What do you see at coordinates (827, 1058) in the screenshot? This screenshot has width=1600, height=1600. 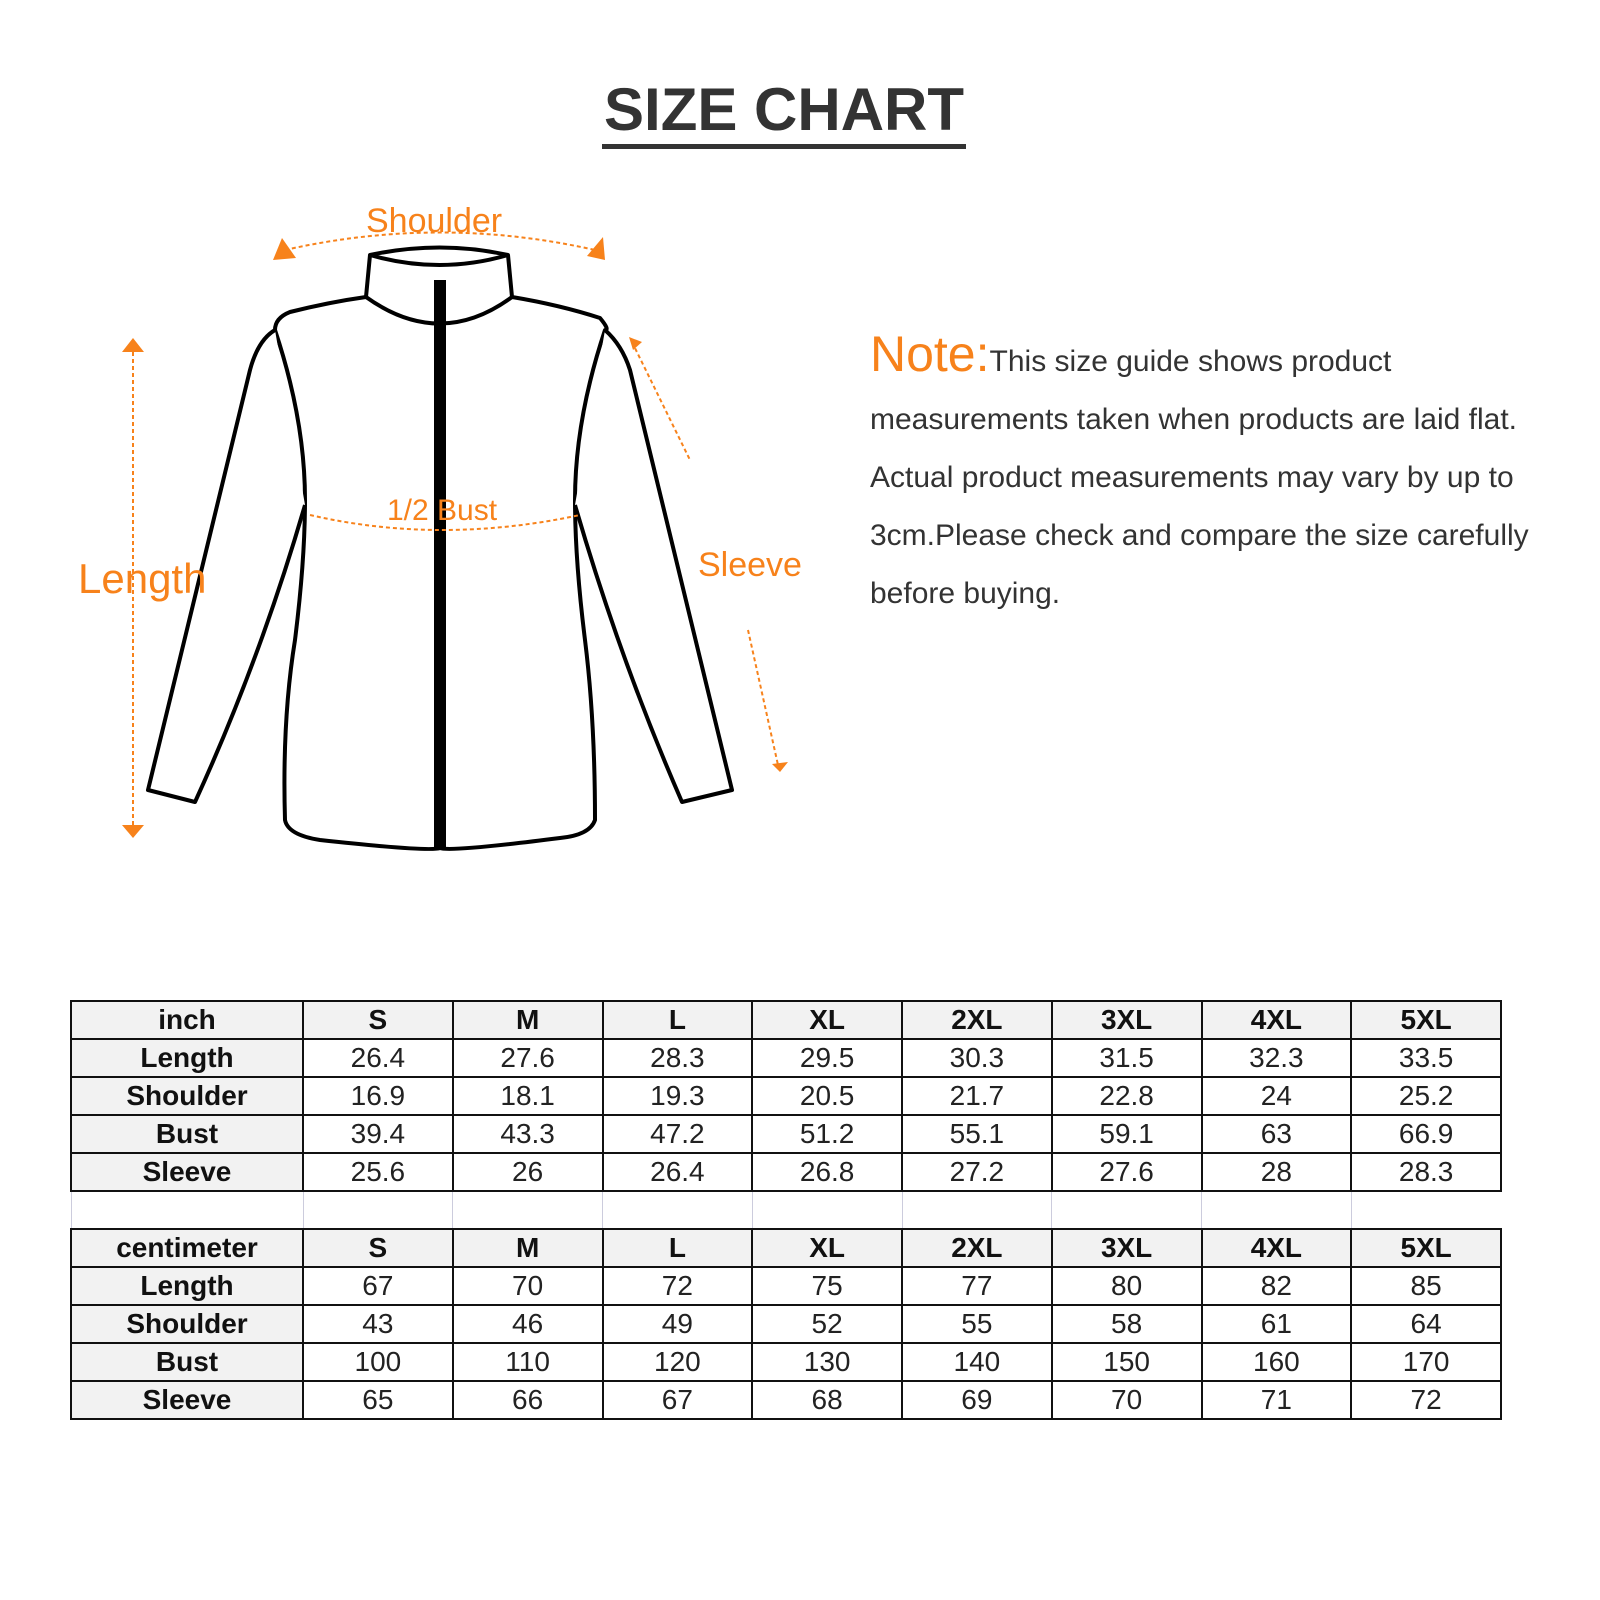 I see `table-cell: 29.5` at bounding box center [827, 1058].